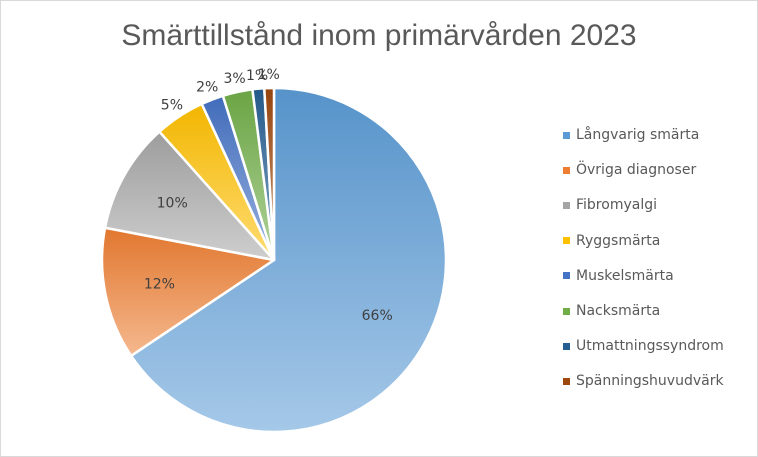  What do you see at coordinates (638, 135) in the screenshot?
I see `legend-label: Långvarig smärta` at bounding box center [638, 135].